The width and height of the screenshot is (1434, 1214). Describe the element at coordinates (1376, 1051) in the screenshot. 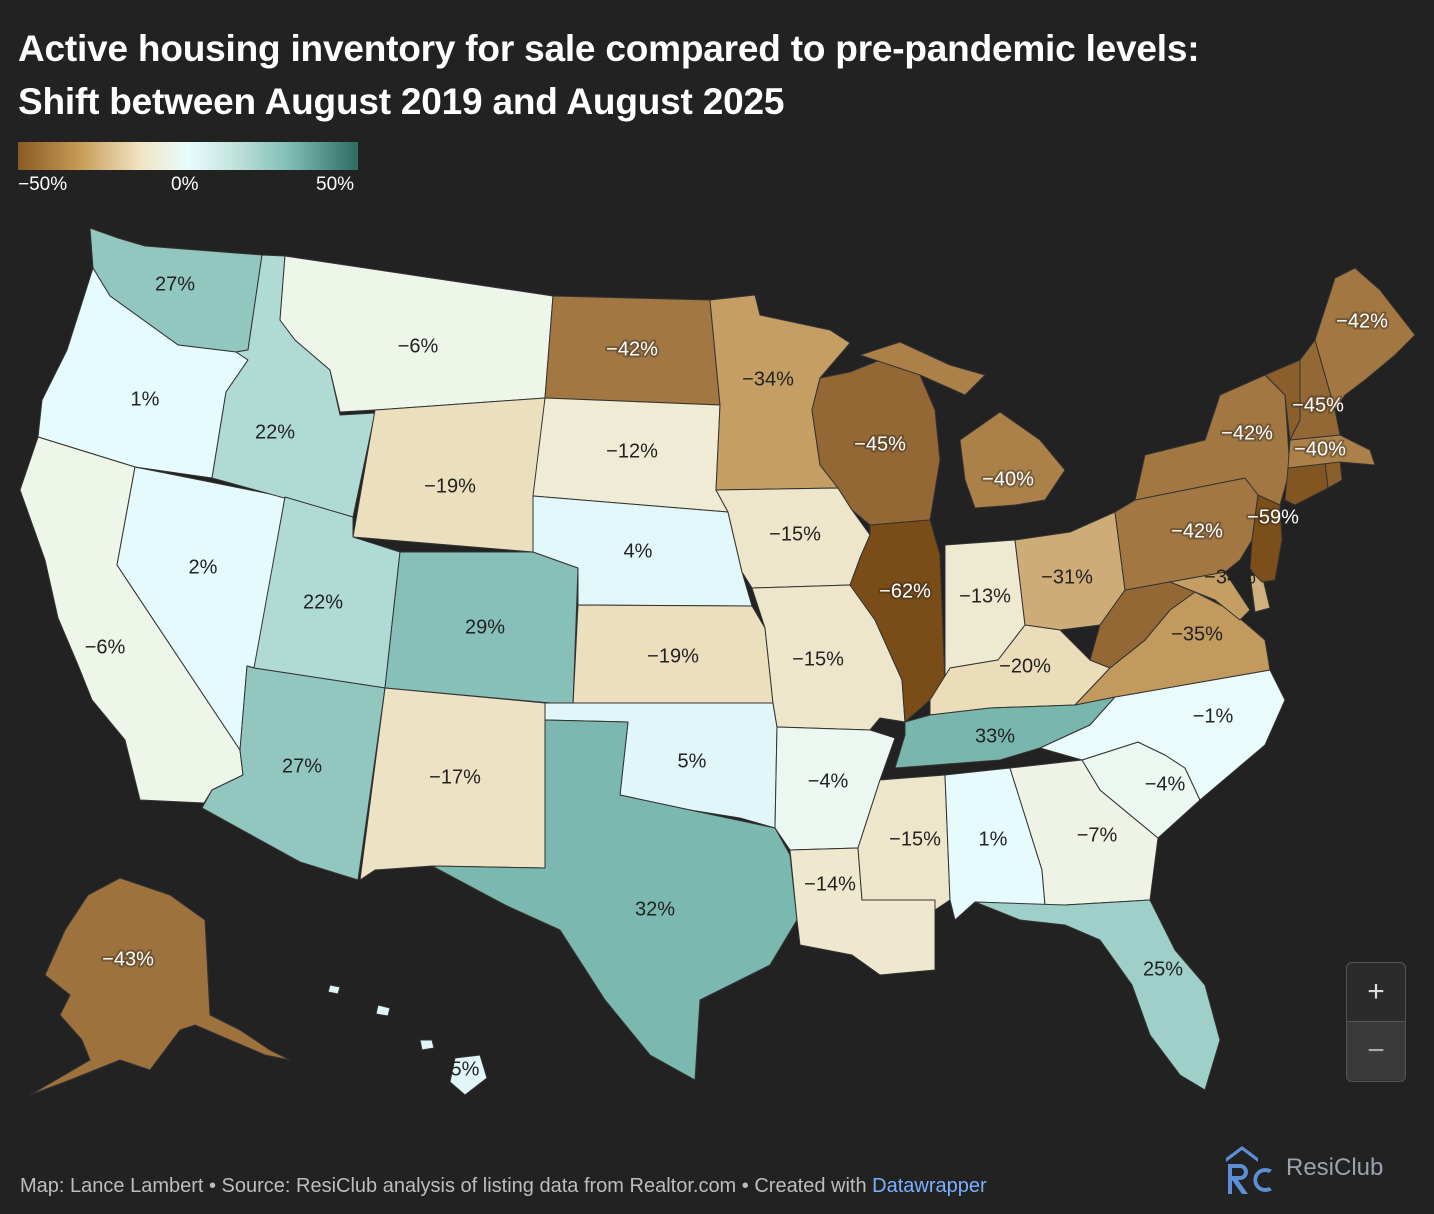

I see `zoom-out-button: −` at that location.